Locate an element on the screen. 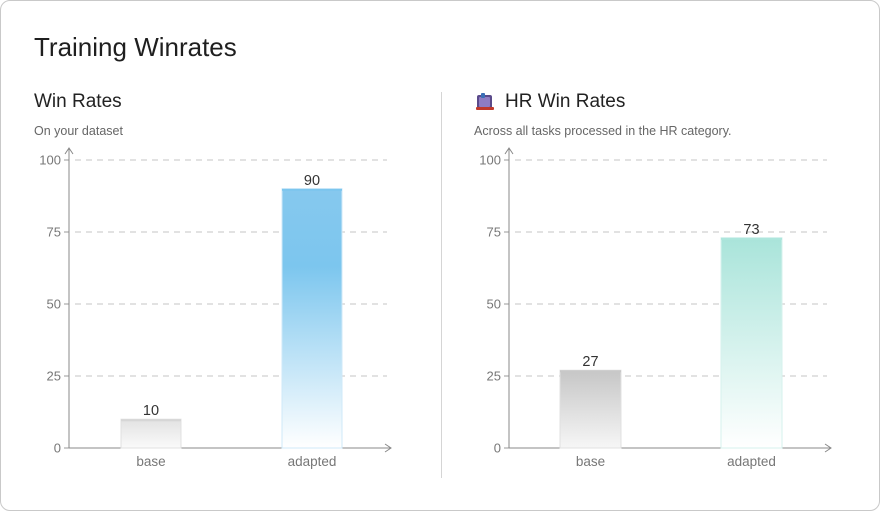  panel-title-hr-win-rates: HR Win Rates is located at coordinates (549, 102).